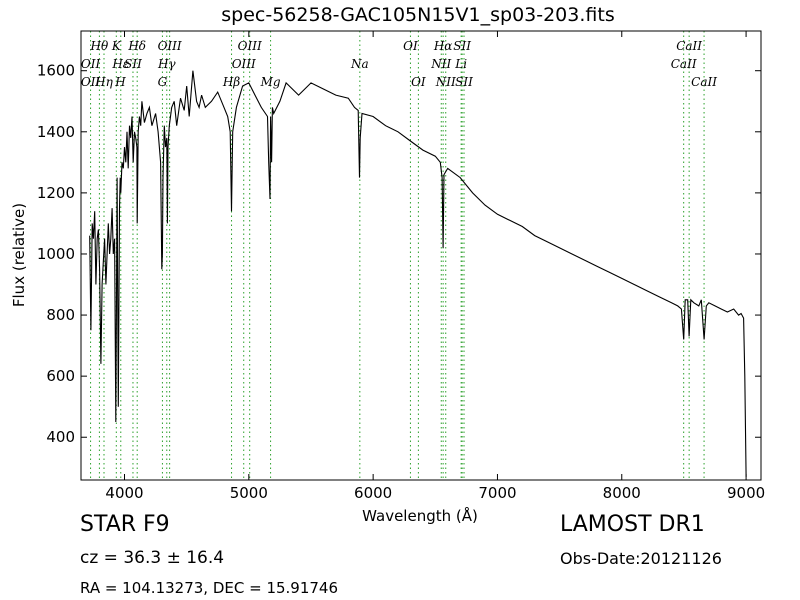 This screenshot has height=600, width=800. Describe the element at coordinates (641, 558) in the screenshot. I see `observation-date: Obs-Date:20121126` at that location.